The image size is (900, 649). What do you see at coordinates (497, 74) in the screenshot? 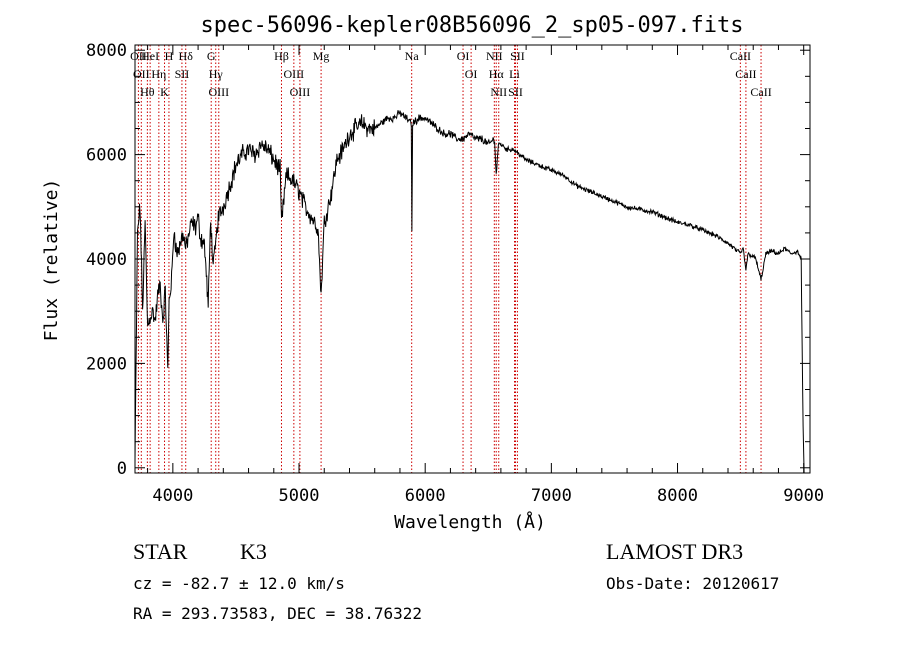
I see `line-label-hα: Hα` at bounding box center [497, 74].